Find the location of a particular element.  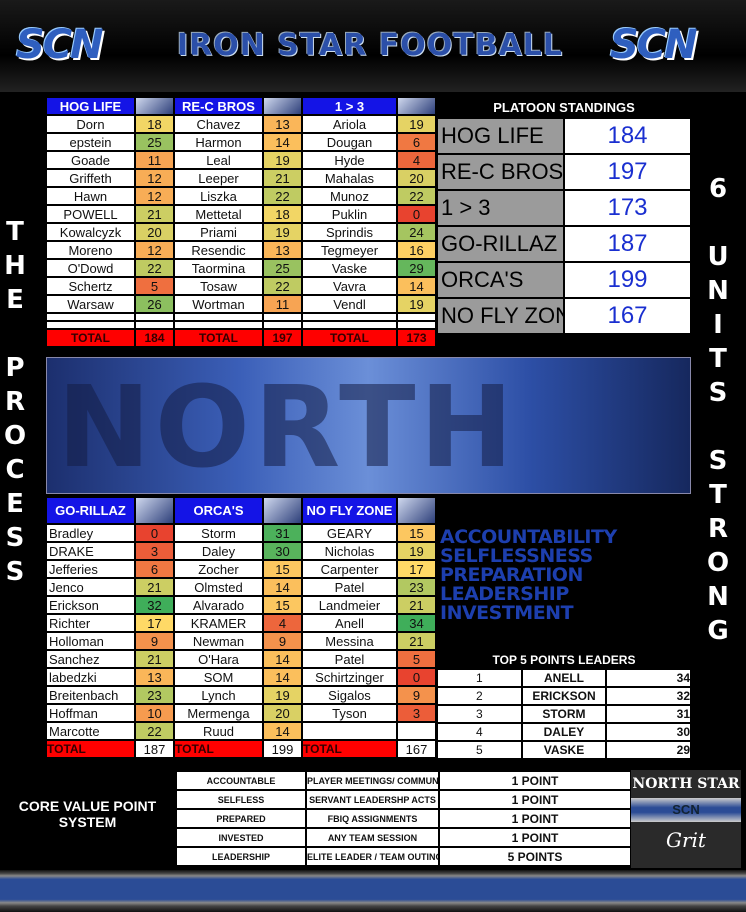

side-letter: P is located at coordinates (15, 368).